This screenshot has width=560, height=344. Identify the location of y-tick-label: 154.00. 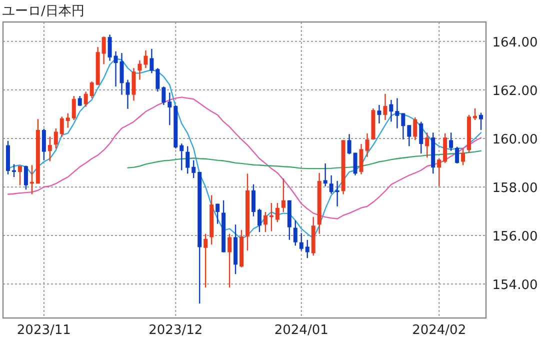
(515, 286).